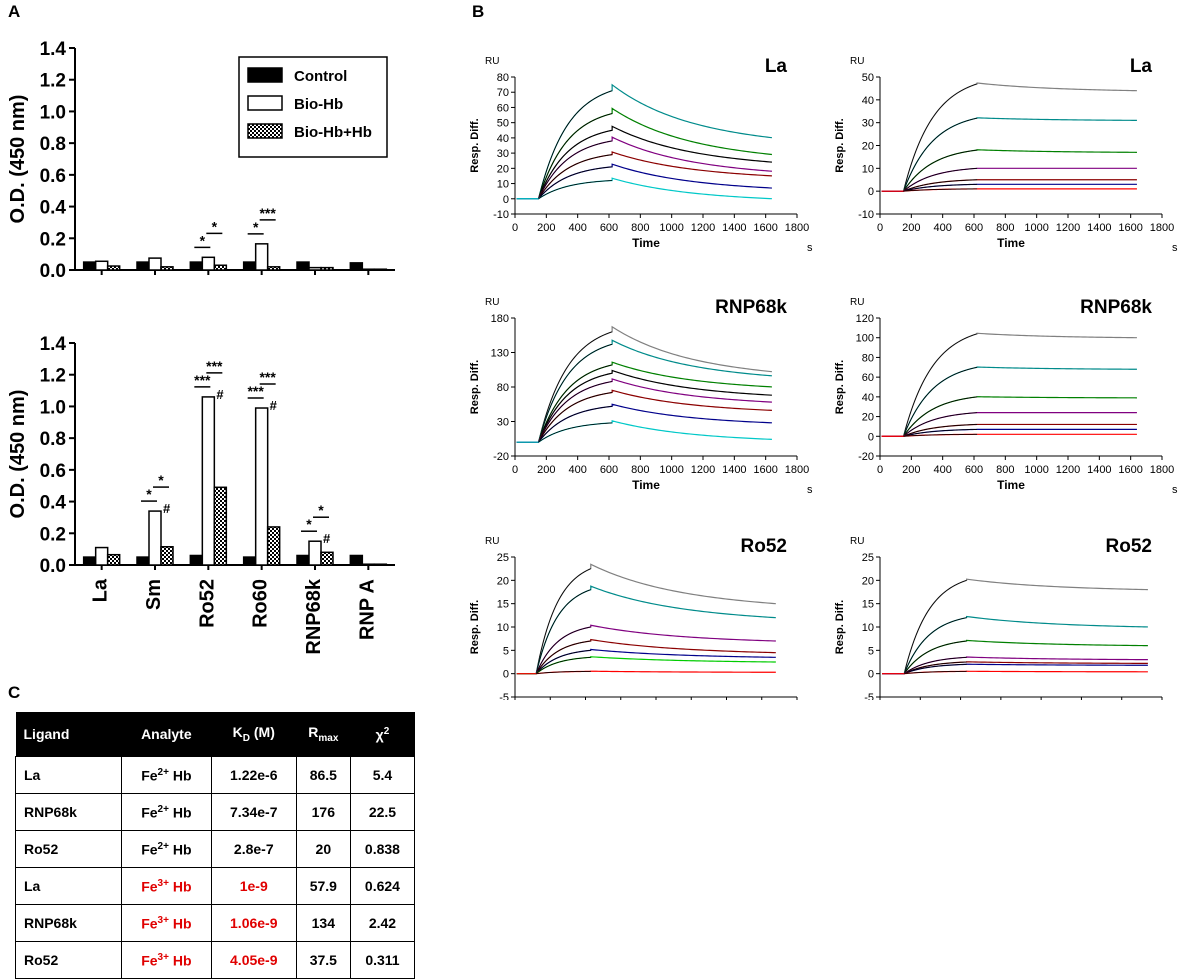  Describe the element at coordinates (323, 812) in the screenshot. I see `cell-rmax: 176` at that location.